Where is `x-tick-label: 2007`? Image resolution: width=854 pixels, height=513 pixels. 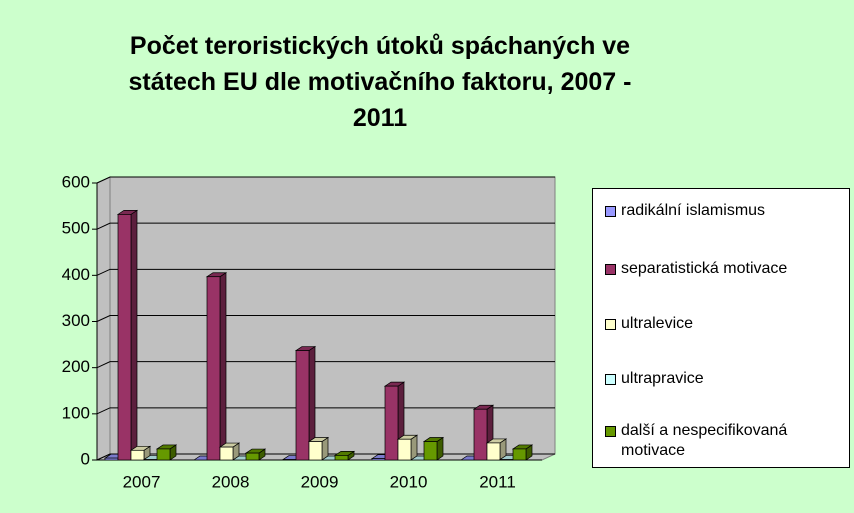
x-tick-label: 2007 is located at coordinates (142, 481).